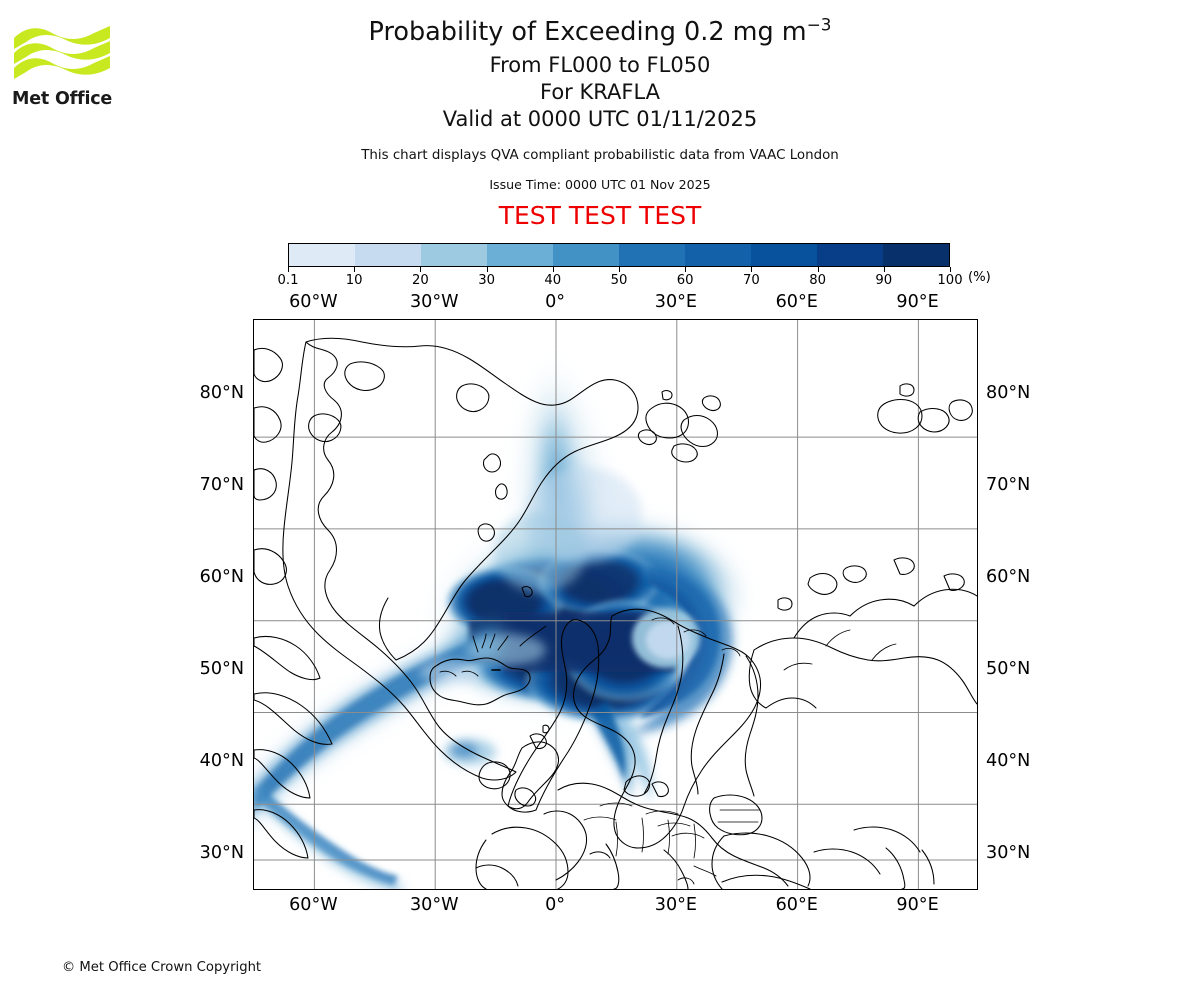  What do you see at coordinates (1008, 576) in the screenshot?
I see `lat-label-right-60°N: 60°N` at bounding box center [1008, 576].